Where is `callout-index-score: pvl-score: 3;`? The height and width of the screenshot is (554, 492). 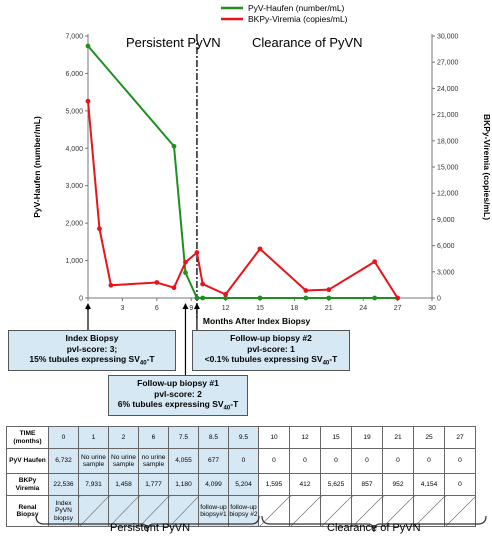 callout-index-score: pvl-score: 3; is located at coordinates (92, 348).